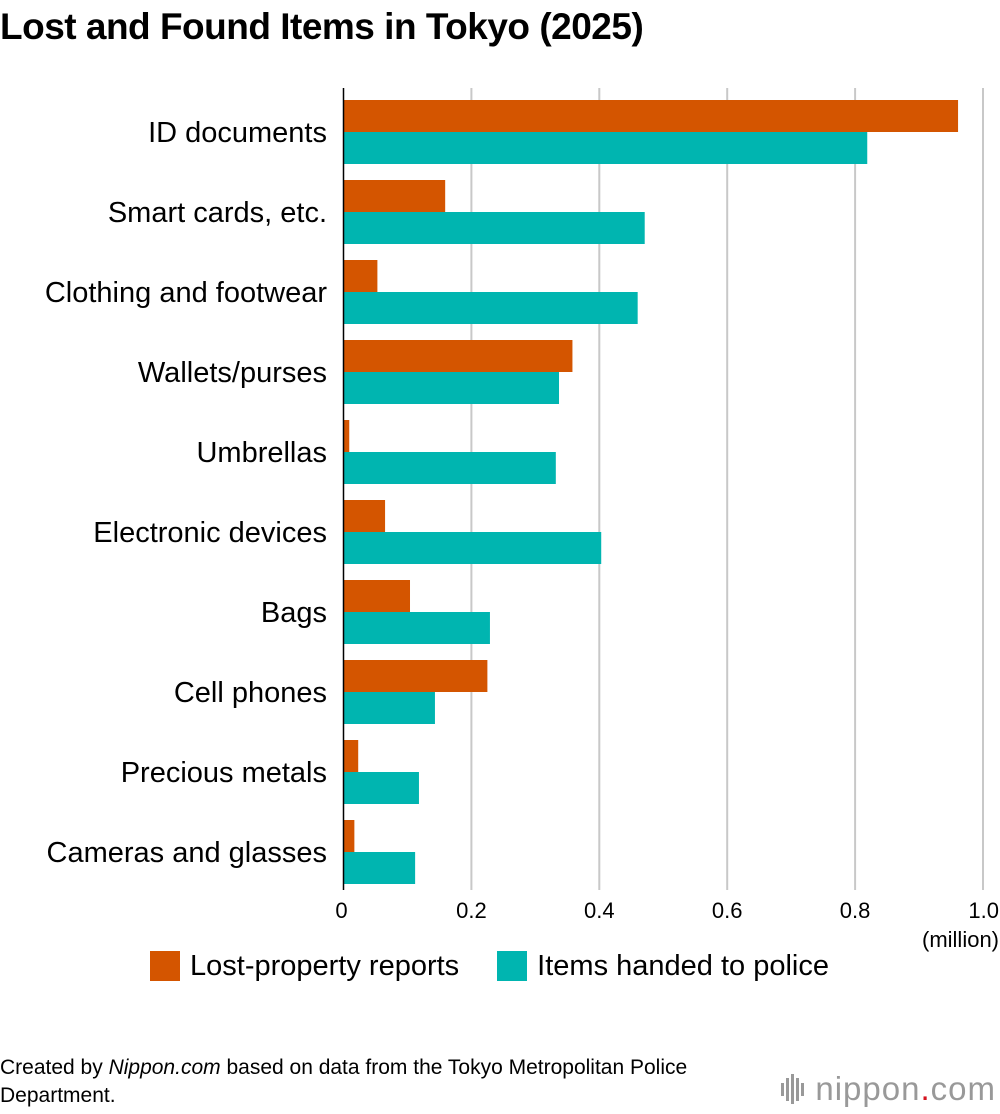 The image size is (1000, 1114). I want to click on bar-lost-property-reports-cell-phones, so click(415, 676).